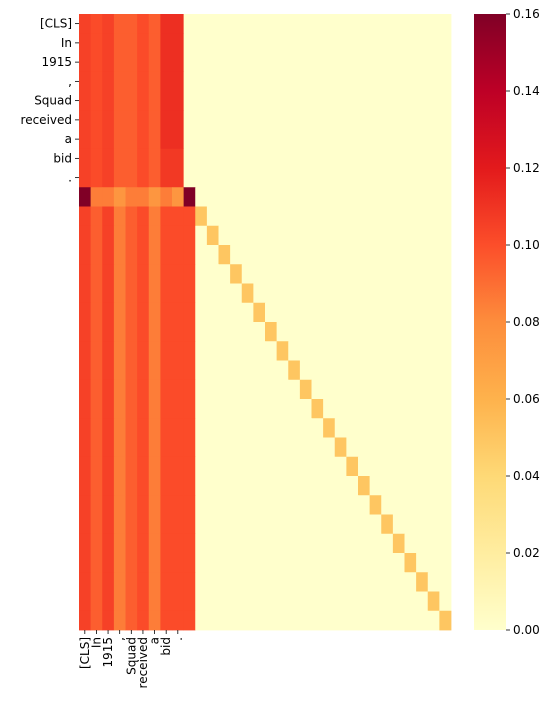 The image size is (555, 709). I want to click on y-tick-label: a, so click(68, 139).